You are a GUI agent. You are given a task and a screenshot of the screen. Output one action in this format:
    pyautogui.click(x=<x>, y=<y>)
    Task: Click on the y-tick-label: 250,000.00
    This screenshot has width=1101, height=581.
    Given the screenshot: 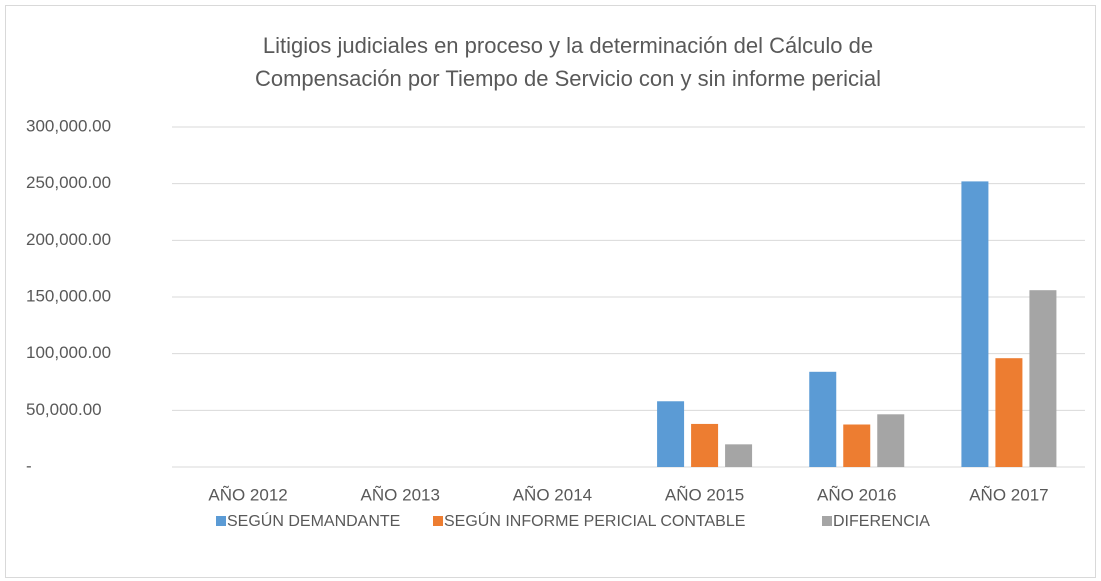 What is the action you would take?
    pyautogui.click(x=68, y=182)
    